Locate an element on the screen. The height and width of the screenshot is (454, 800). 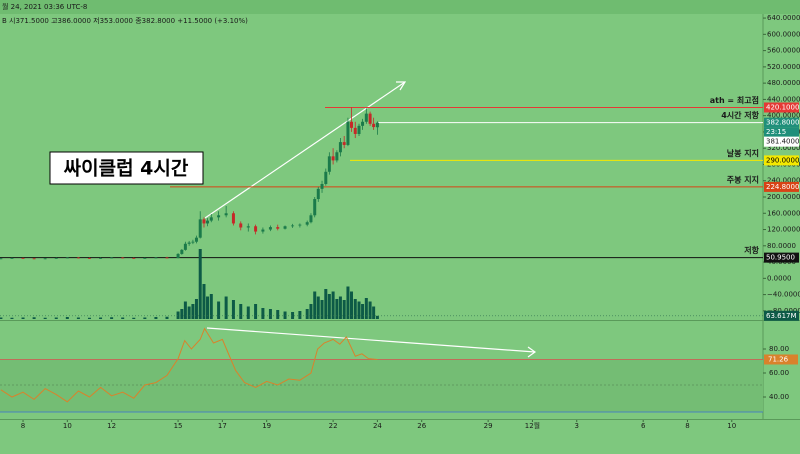
y-tick-label: 320.0000 is located at coordinates (783, 148).